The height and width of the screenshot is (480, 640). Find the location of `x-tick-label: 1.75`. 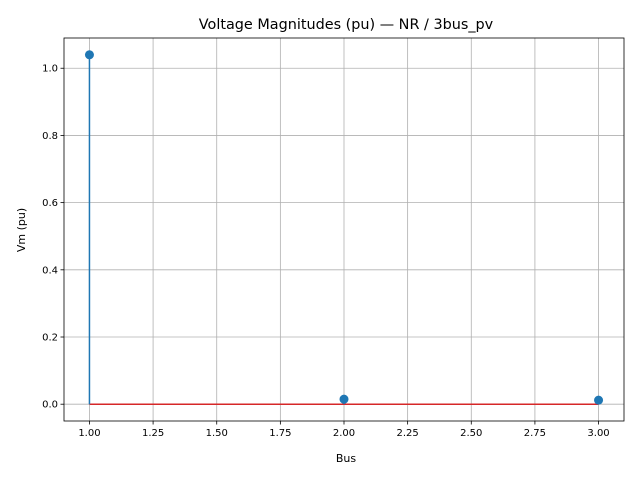

x-tick-label: 1.75 is located at coordinates (280, 433).